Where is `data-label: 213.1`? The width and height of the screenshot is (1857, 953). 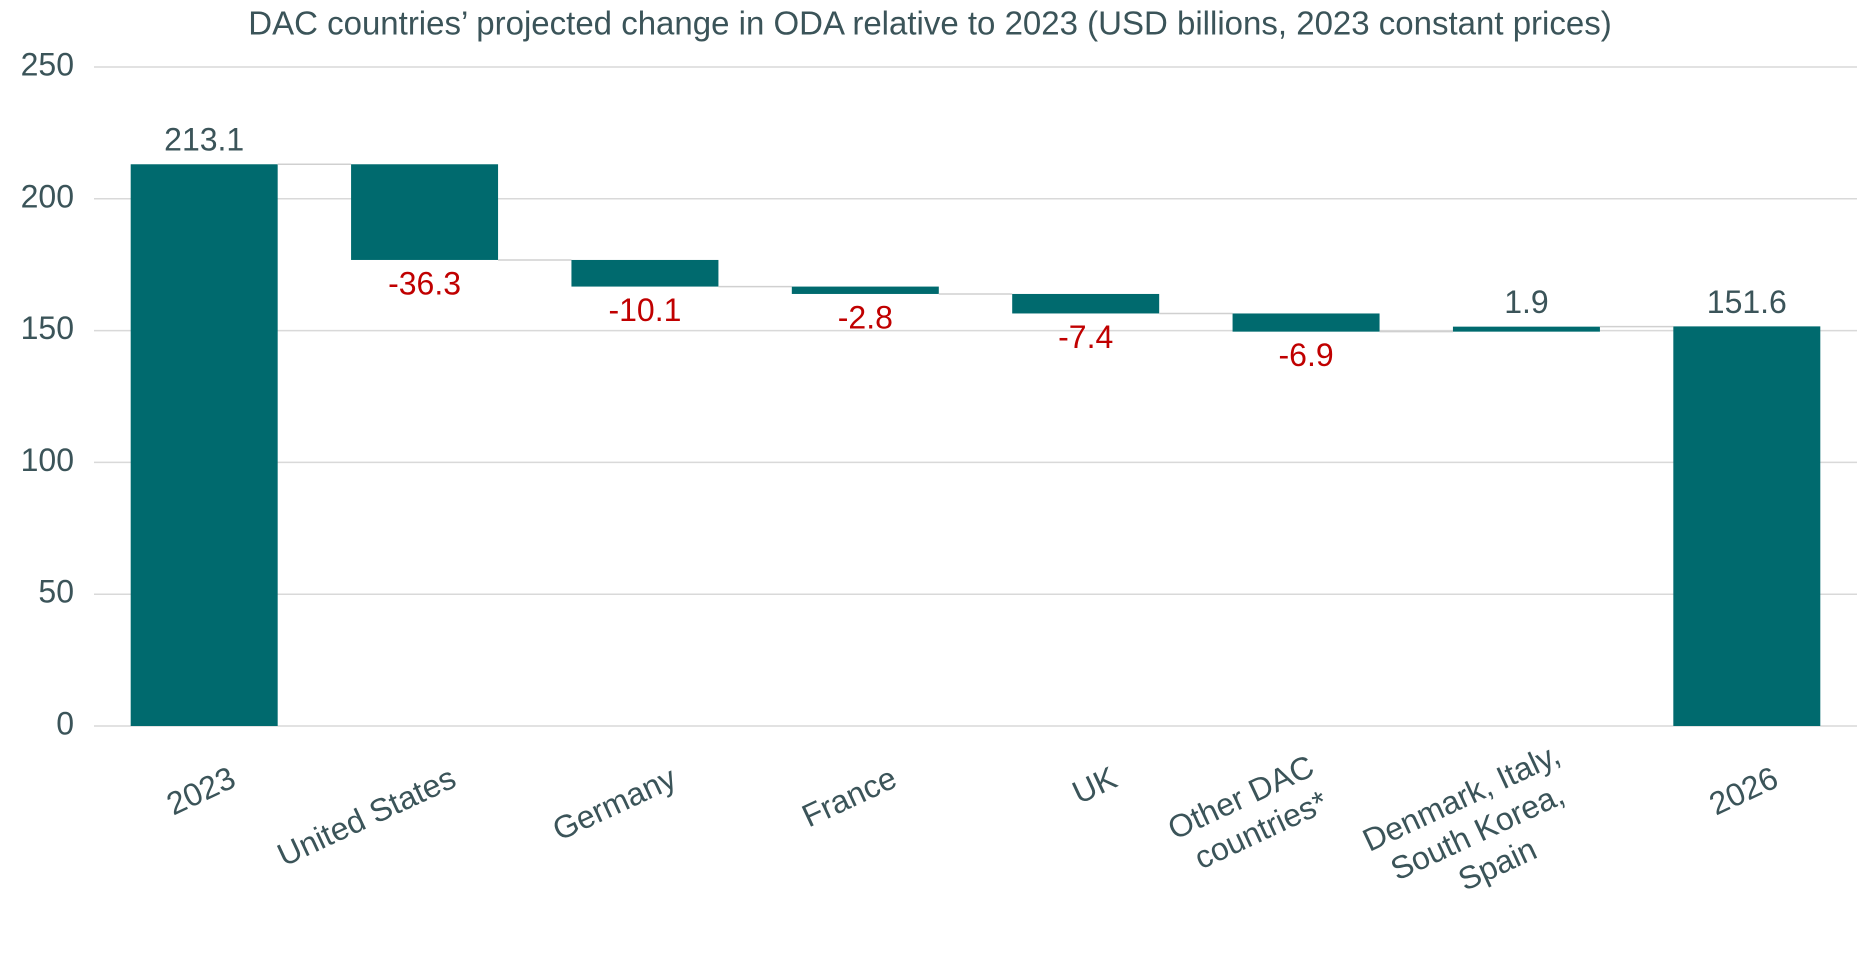
data-label: 213.1 is located at coordinates (204, 140).